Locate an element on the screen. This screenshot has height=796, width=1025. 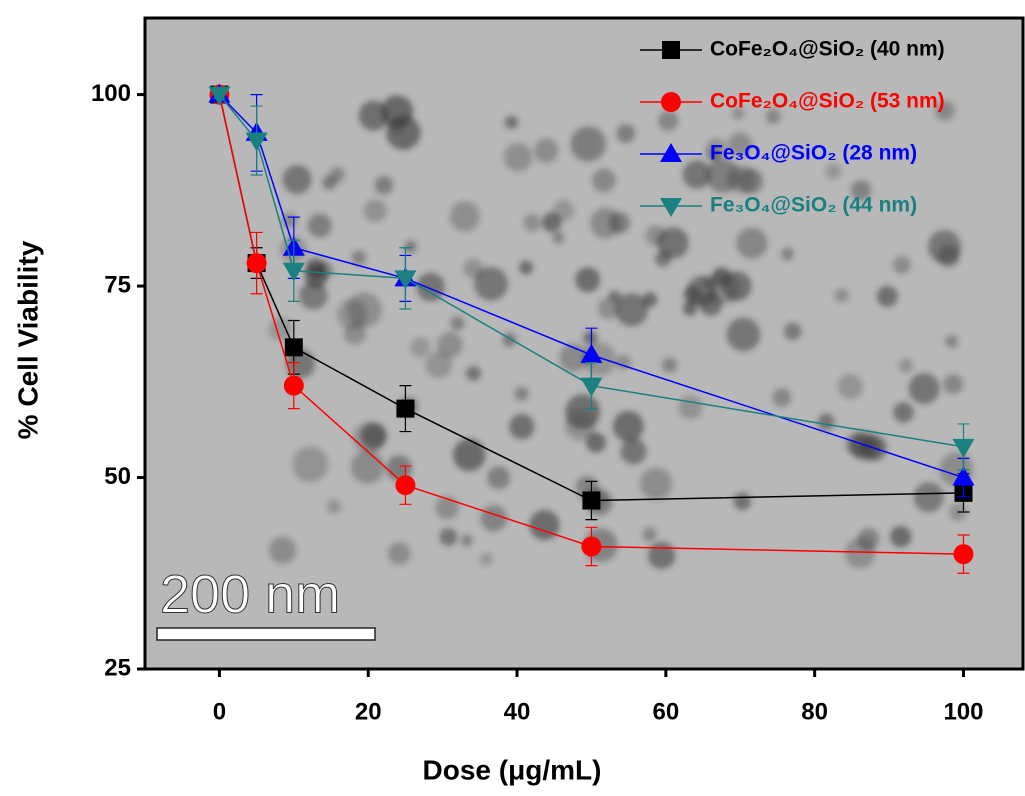
y-tick-label: 100 is located at coordinates (111, 93).